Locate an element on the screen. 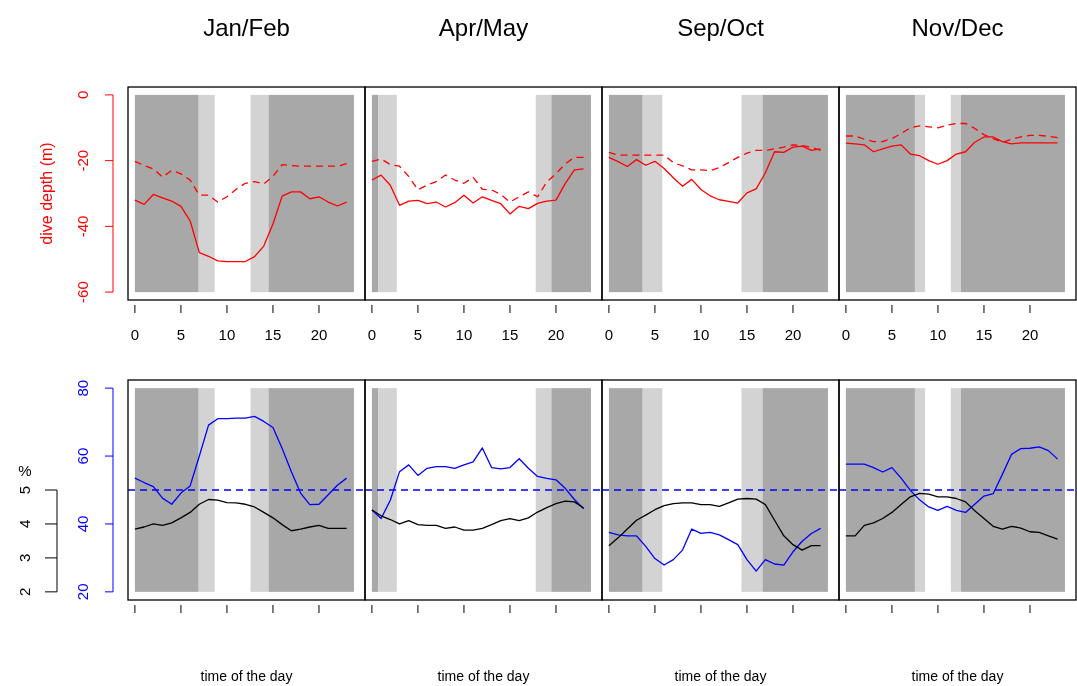 The width and height of the screenshot is (1077, 686). y-tick-label: 80 is located at coordinates (82, 388).